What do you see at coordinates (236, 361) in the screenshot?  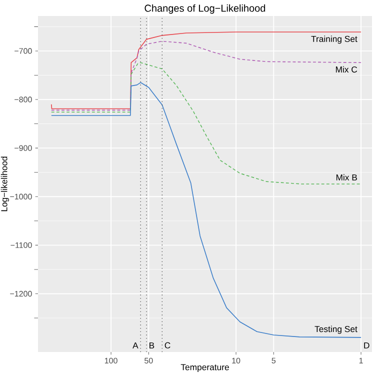 I see `x-tick-label: 10` at bounding box center [236, 361].